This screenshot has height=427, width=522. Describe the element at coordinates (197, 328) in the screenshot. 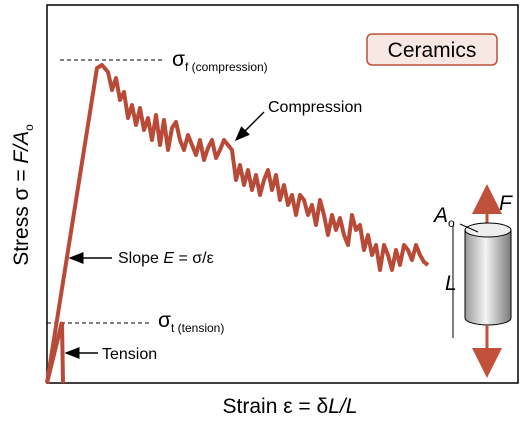

I see `subscript: t (tension)` at that location.